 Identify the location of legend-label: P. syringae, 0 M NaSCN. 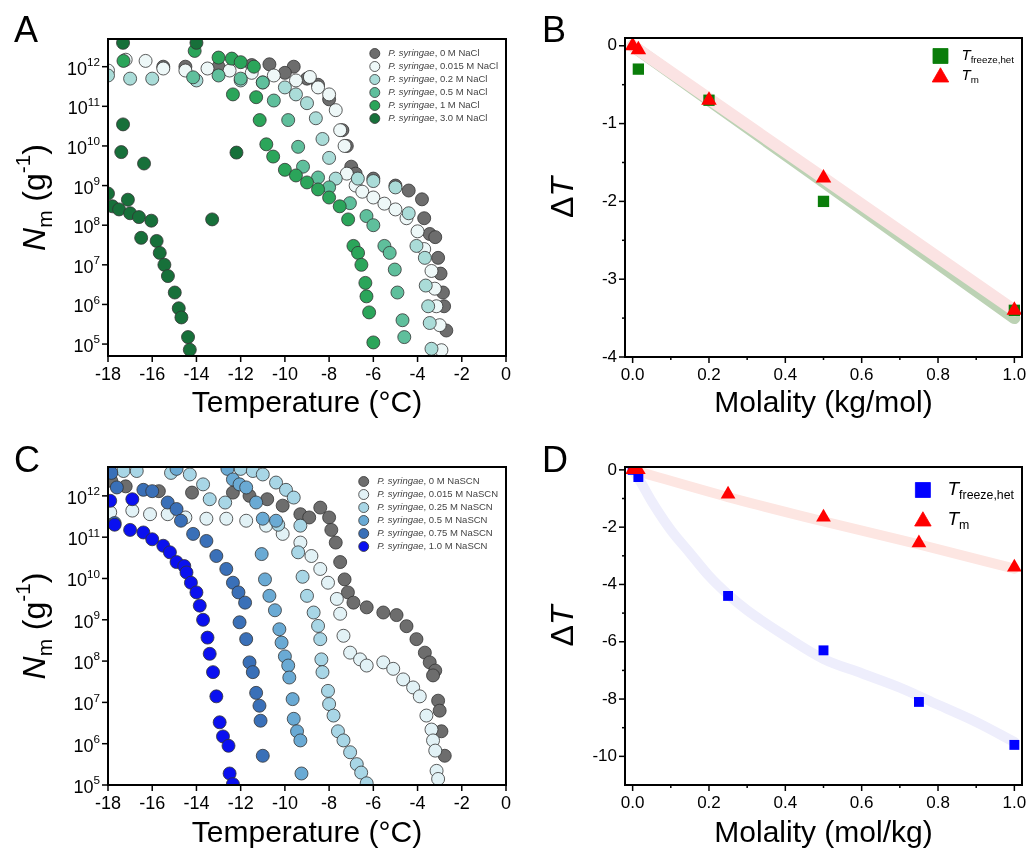
(428, 481).